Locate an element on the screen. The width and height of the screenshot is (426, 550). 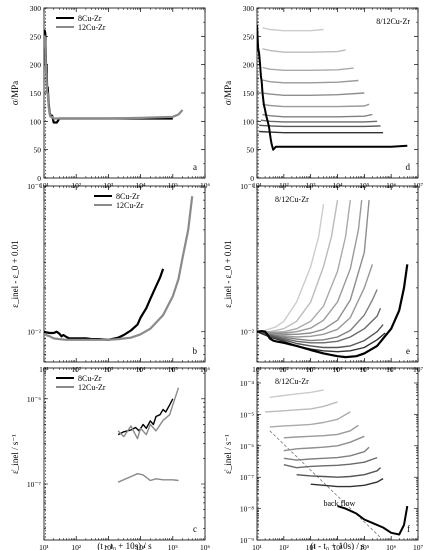
panel-letter: c is located at coordinates (195, 529).